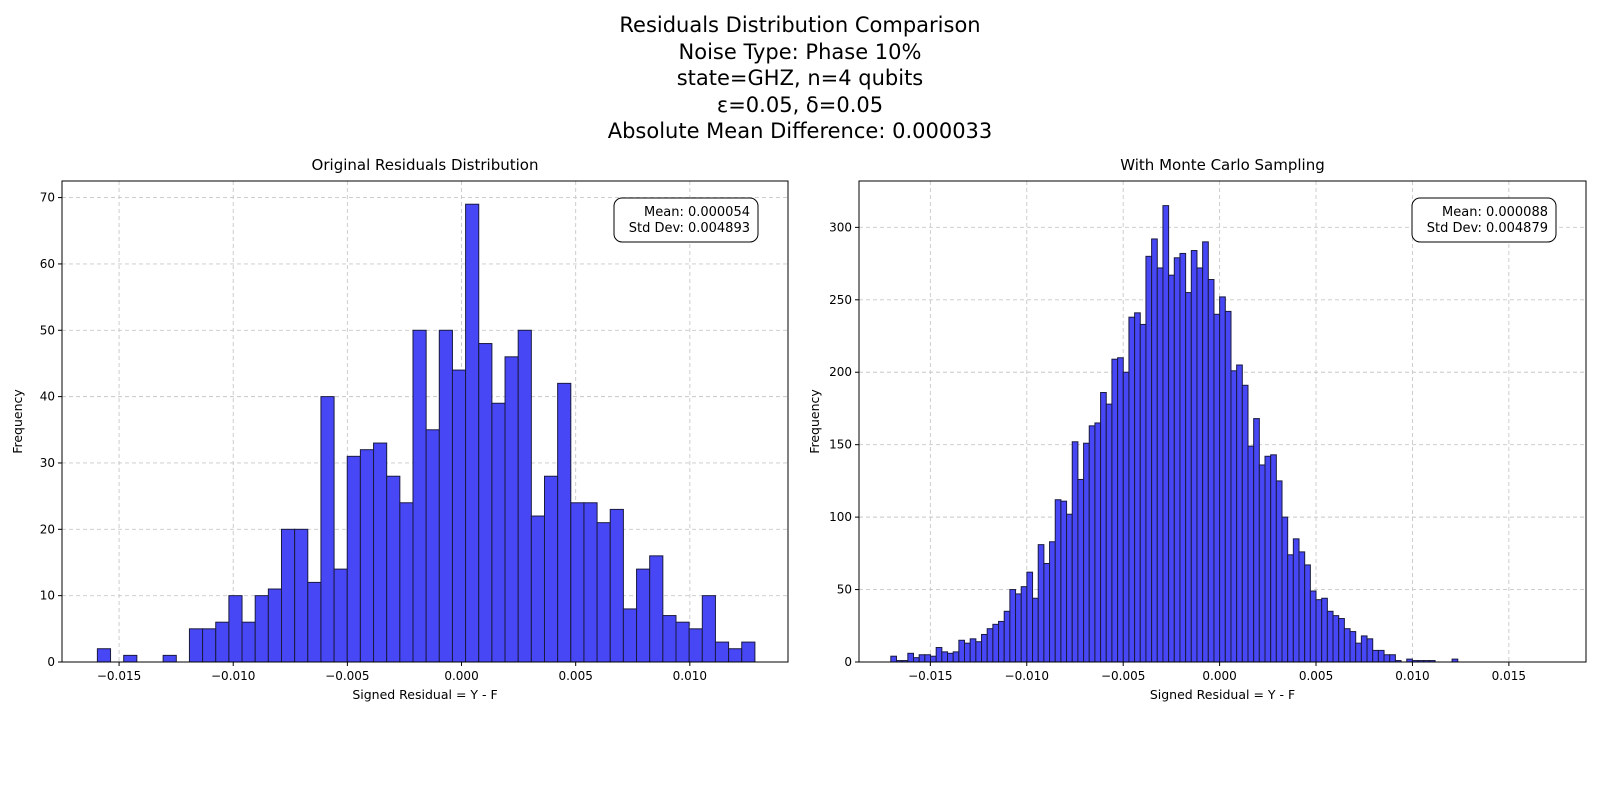 This screenshot has height=800, width=1600. Describe the element at coordinates (47, 397) in the screenshot. I see `y-tick-label: 40` at that location.